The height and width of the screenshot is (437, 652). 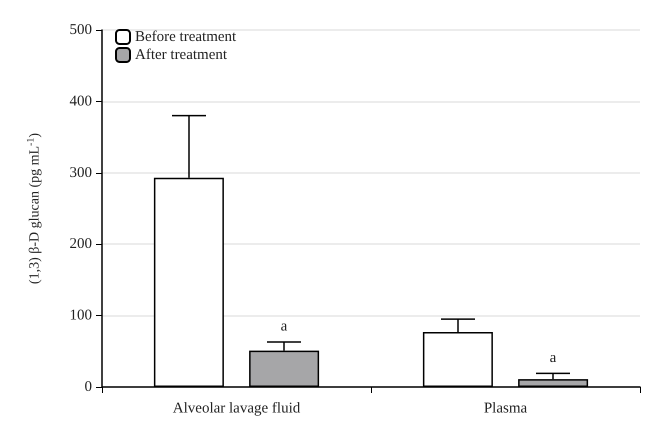 I want to click on y-tick-label: 100, so click(x=81, y=316).